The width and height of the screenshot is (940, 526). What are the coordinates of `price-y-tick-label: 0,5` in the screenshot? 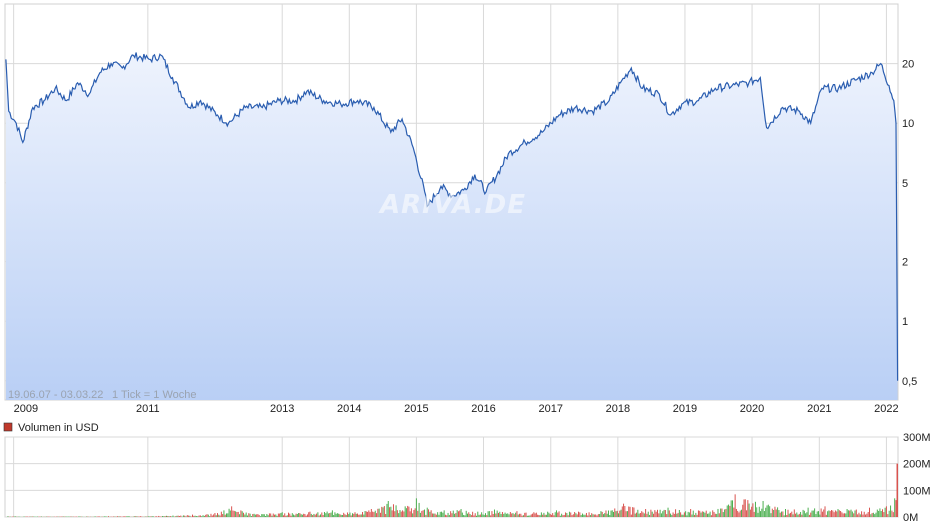 It's located at (909, 382).